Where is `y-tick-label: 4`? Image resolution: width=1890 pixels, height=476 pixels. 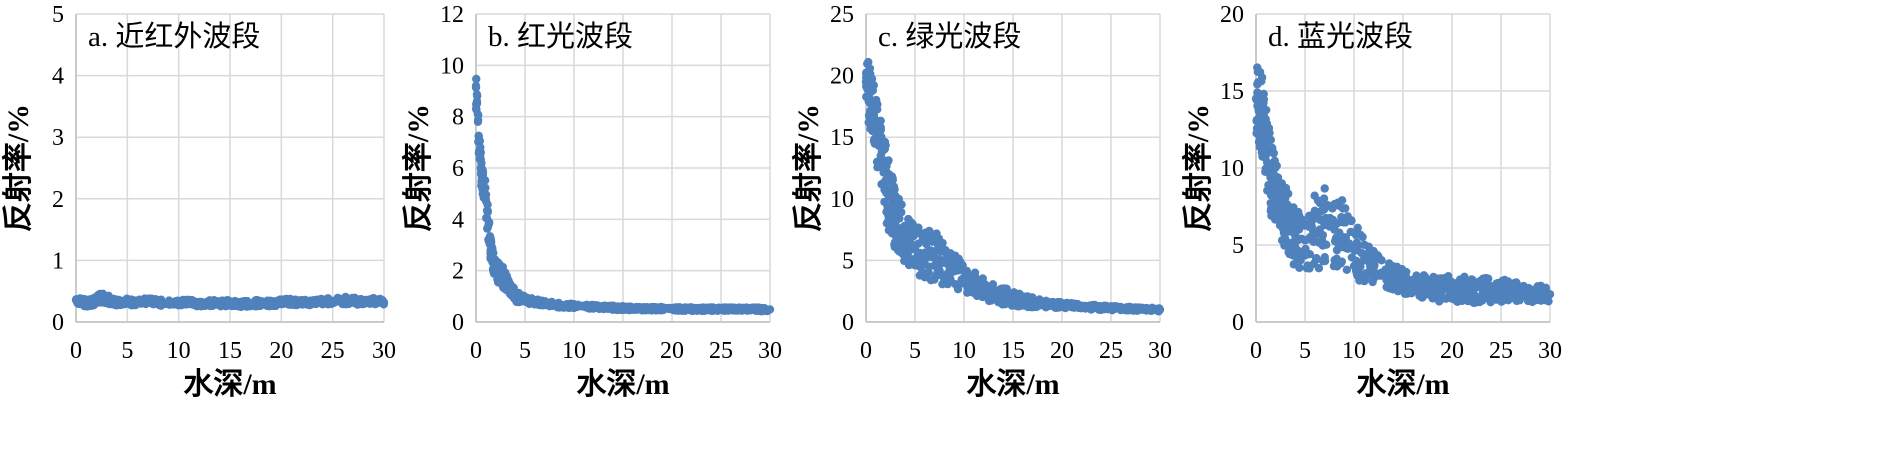 y-tick-label: 4 is located at coordinates (58, 77).